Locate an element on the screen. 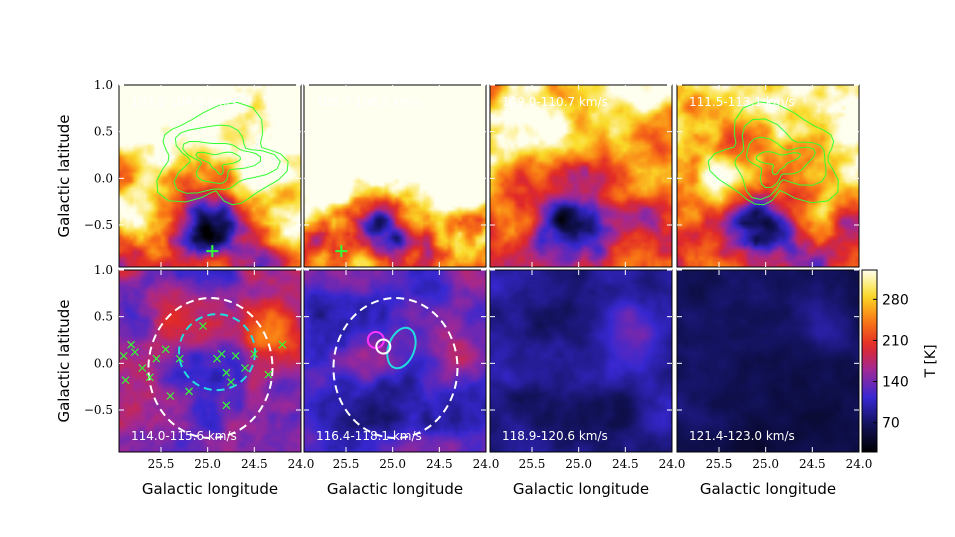 This screenshot has width=955, height=537. green-x-markers is located at coordinates (203, 366).